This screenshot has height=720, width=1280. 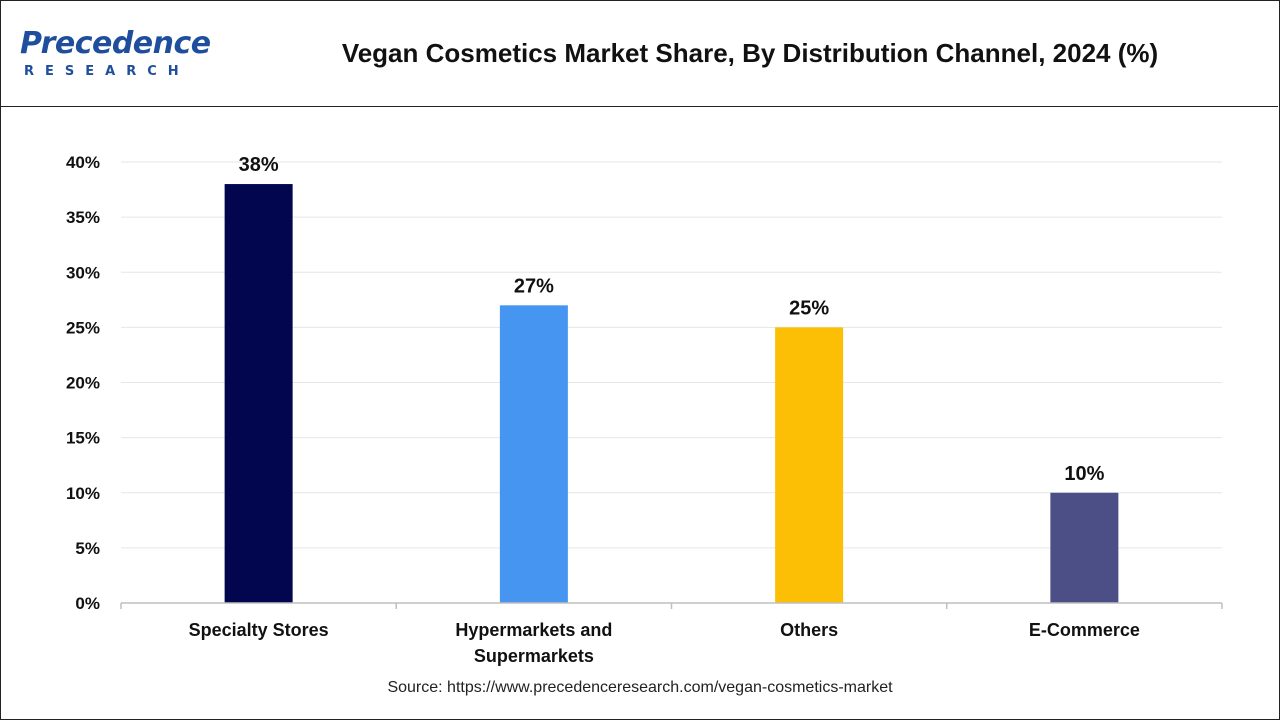 What do you see at coordinates (83, 438) in the screenshot?
I see `y-tick-label: 15%` at bounding box center [83, 438].